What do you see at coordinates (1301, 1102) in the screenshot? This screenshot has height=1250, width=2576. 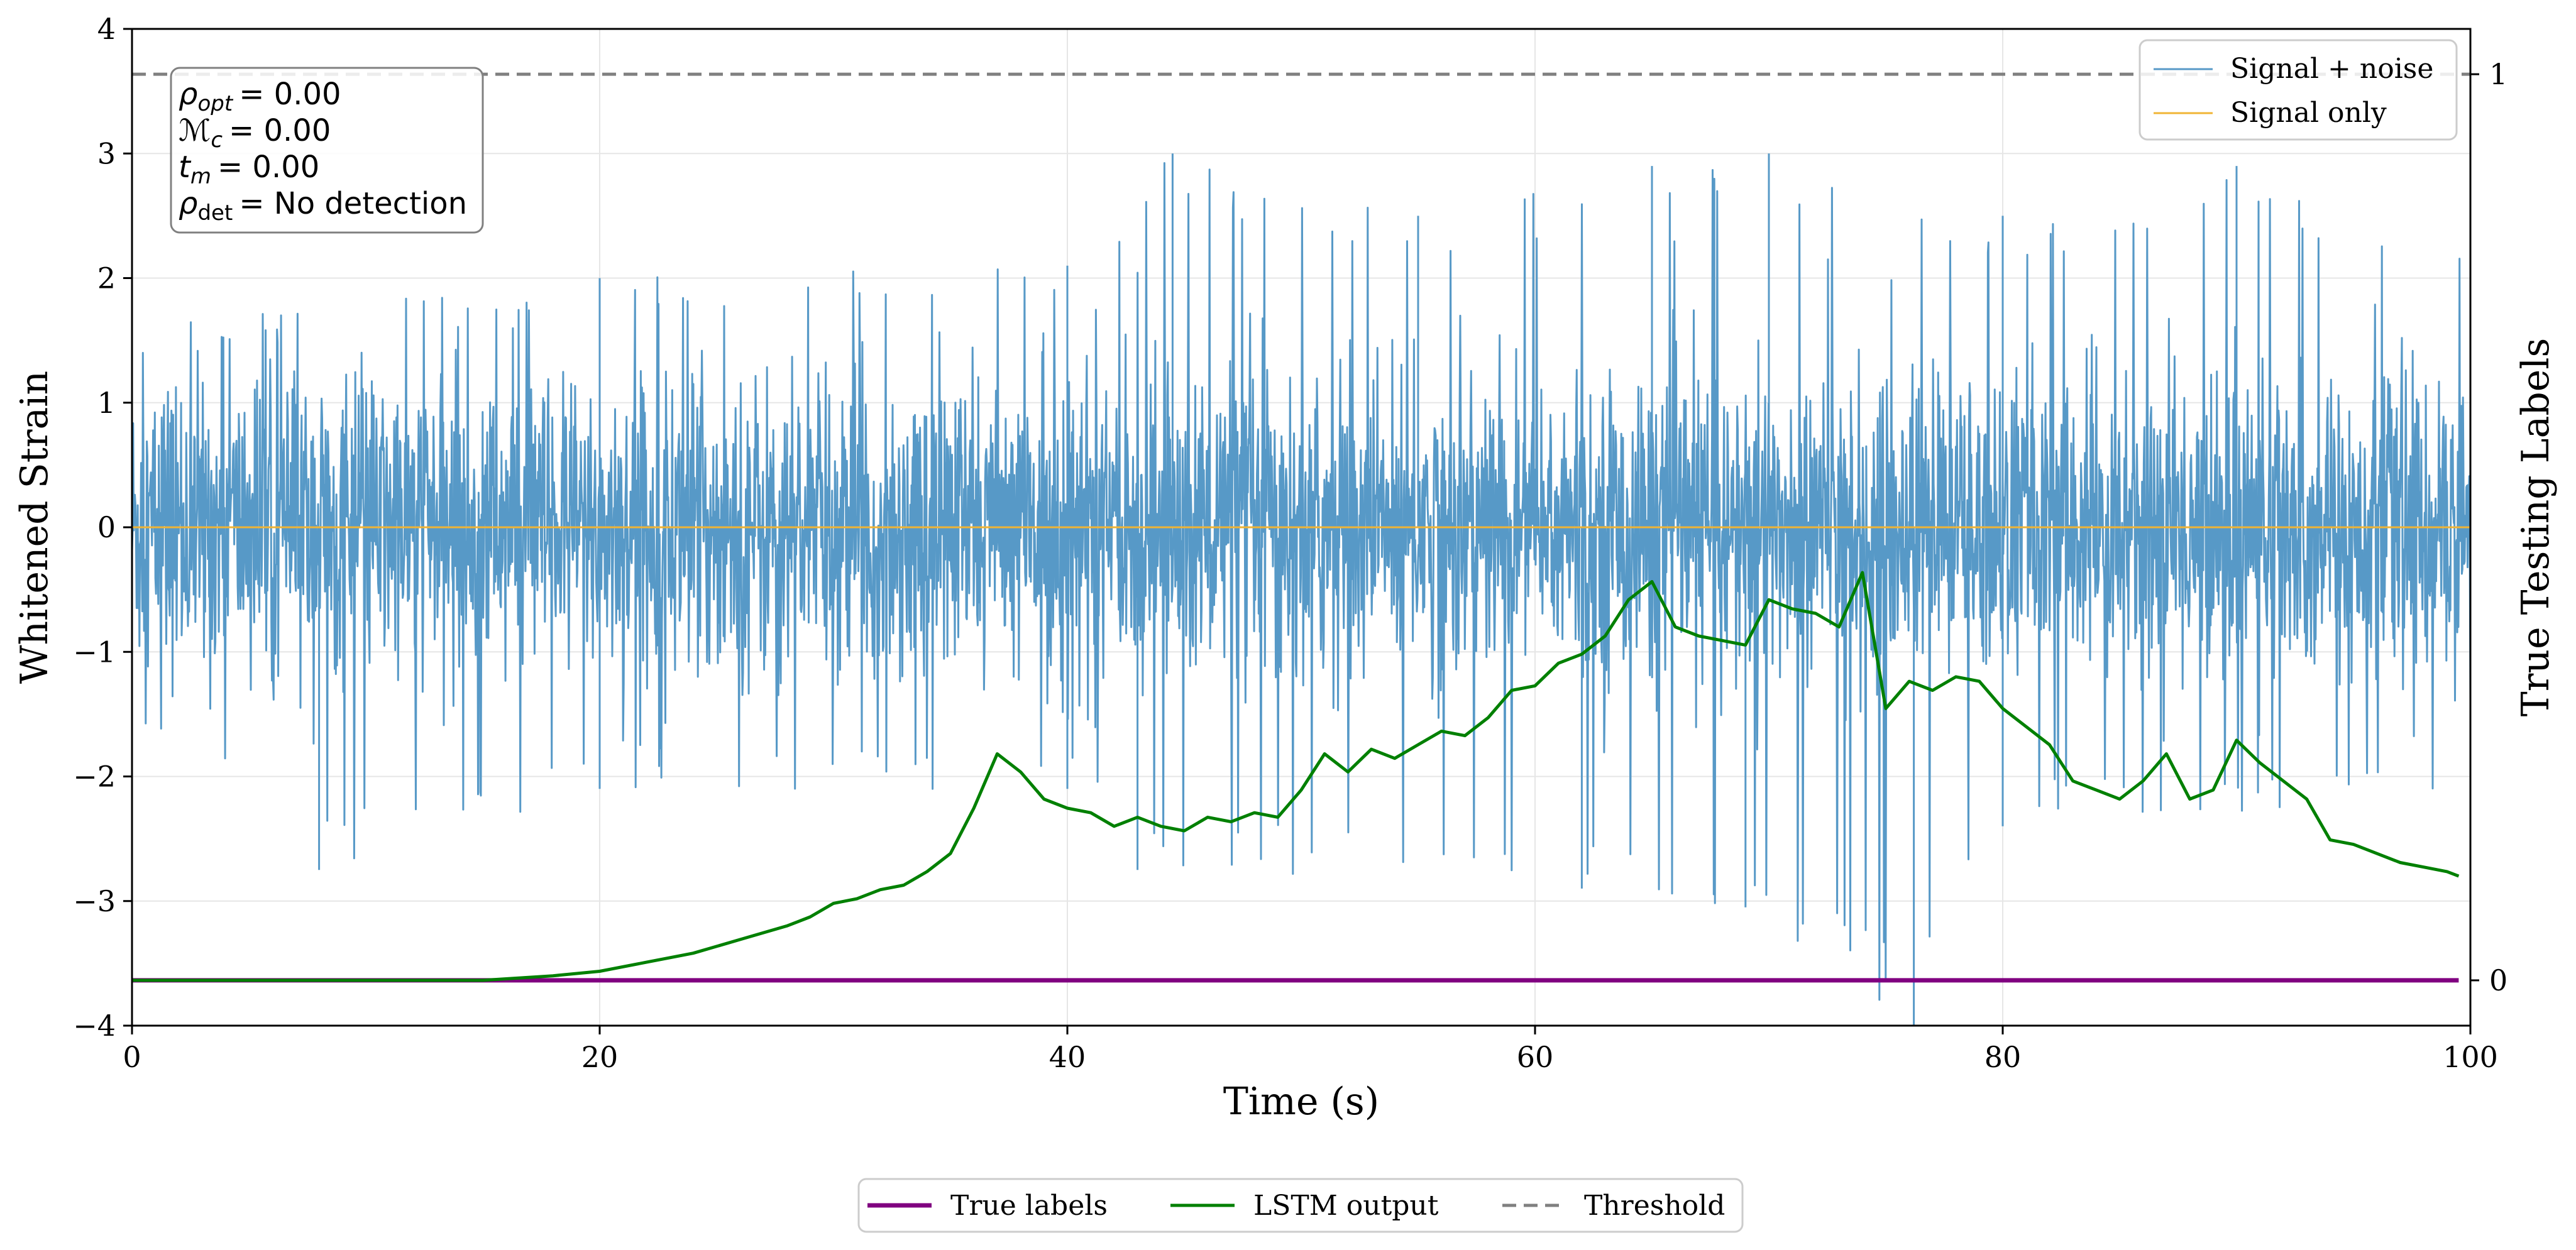 I see `x-axis-label: Time (s)` at bounding box center [1301, 1102].